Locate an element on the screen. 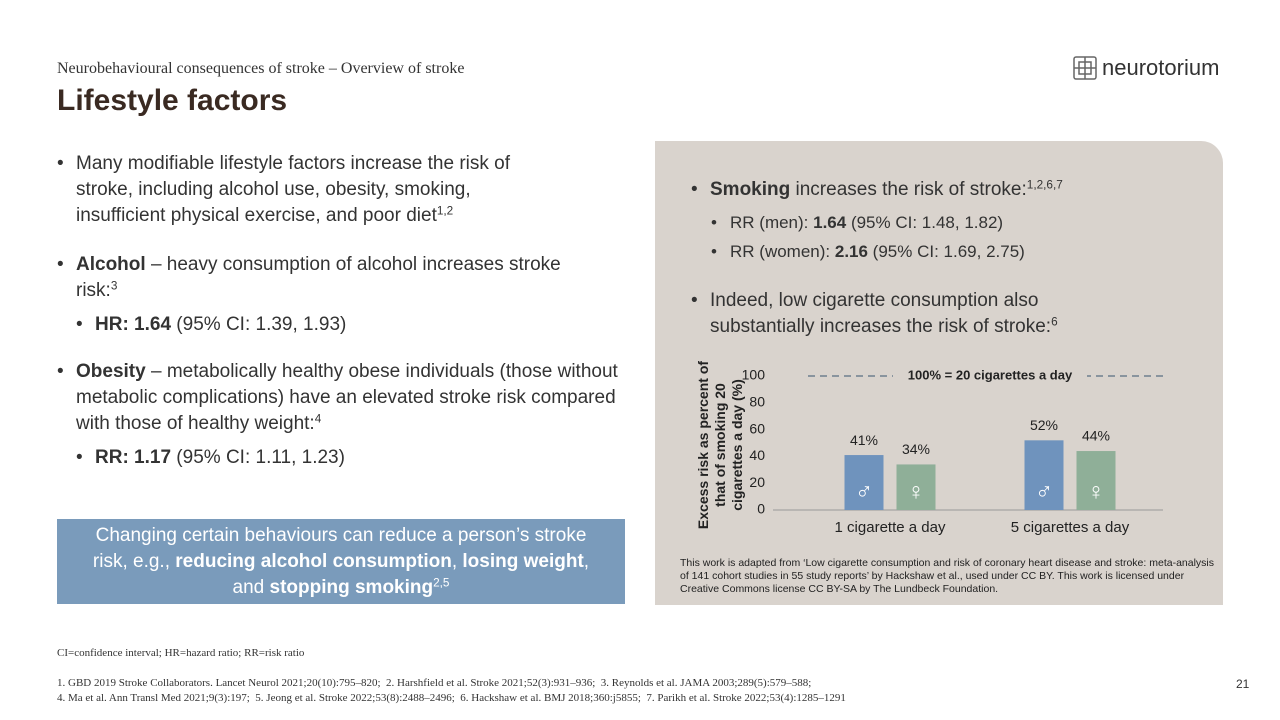  text: (95% CI: 1.48, 1.82) is located at coordinates (925, 222).